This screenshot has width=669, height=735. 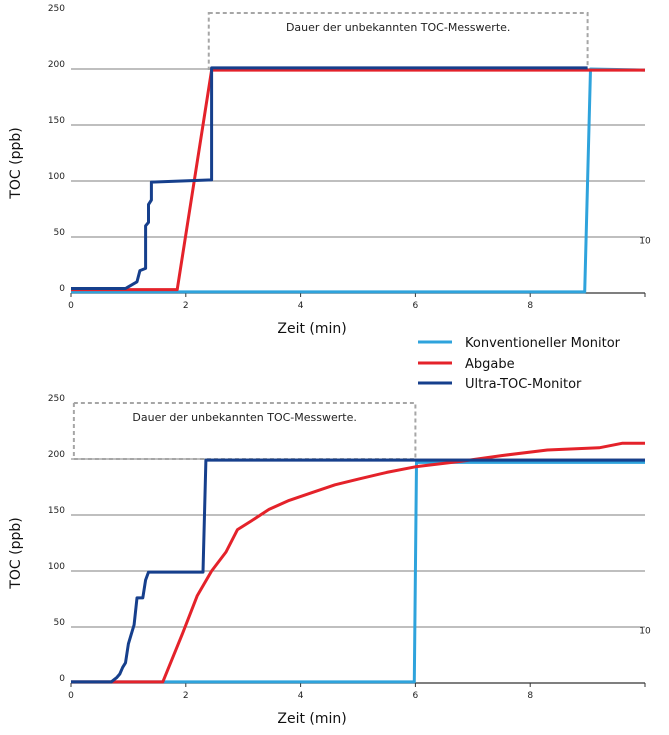 I want to click on legend-label-abgabe: Abgabe, so click(x=490, y=364).